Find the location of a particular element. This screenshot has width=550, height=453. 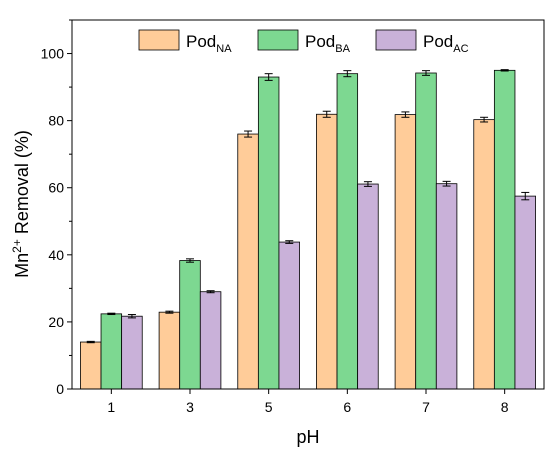

legend: PodNA PodBA PodAC is located at coordinates (303, 42).